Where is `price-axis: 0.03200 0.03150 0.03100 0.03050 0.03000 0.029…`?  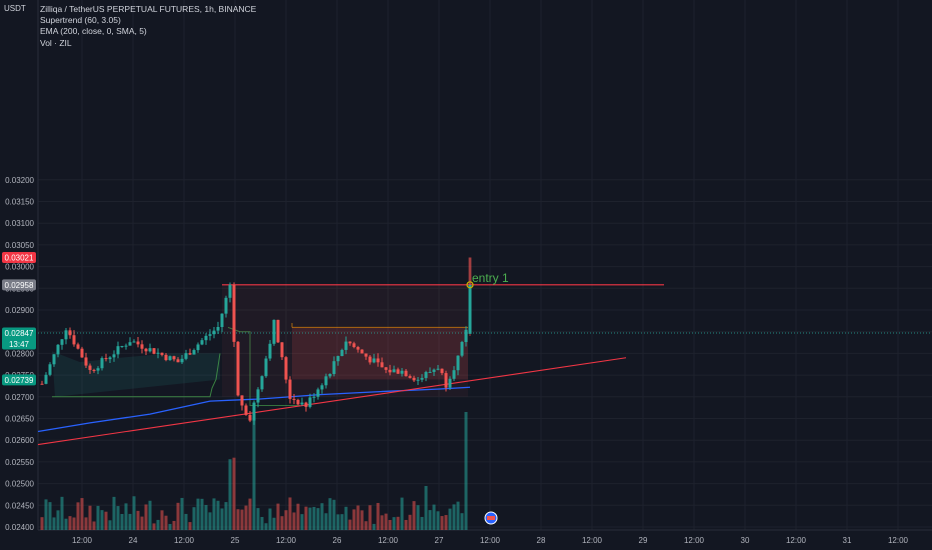
price-axis: 0.03200 0.03150 0.03100 0.03050 0.03000 0.029… is located at coordinates (19, 354).